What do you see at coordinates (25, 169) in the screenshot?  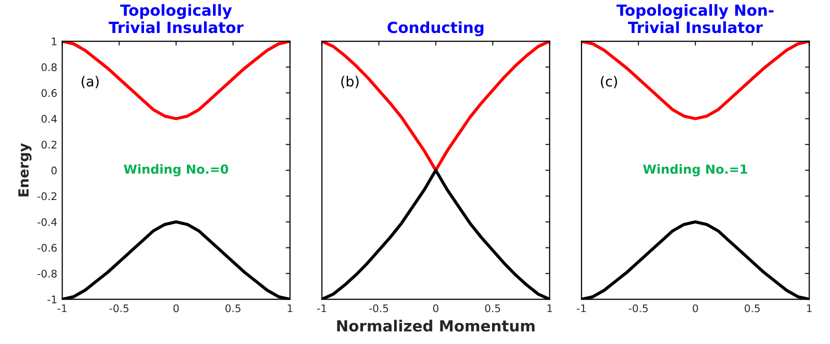 I see `y-axis-title: Energy` at bounding box center [25, 169].